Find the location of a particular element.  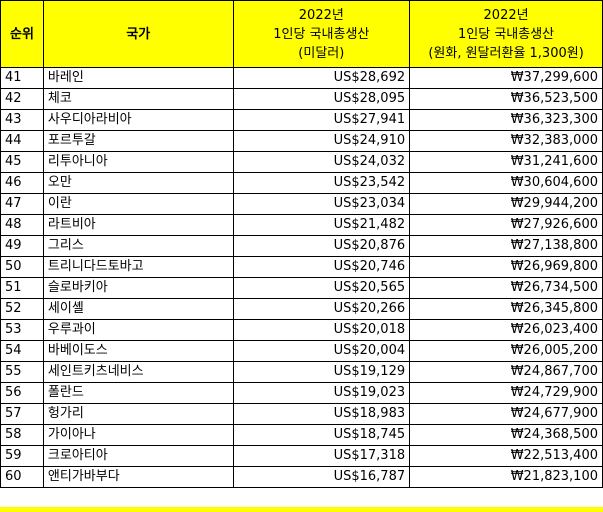

rank-cell: 45 is located at coordinates (22, 162).